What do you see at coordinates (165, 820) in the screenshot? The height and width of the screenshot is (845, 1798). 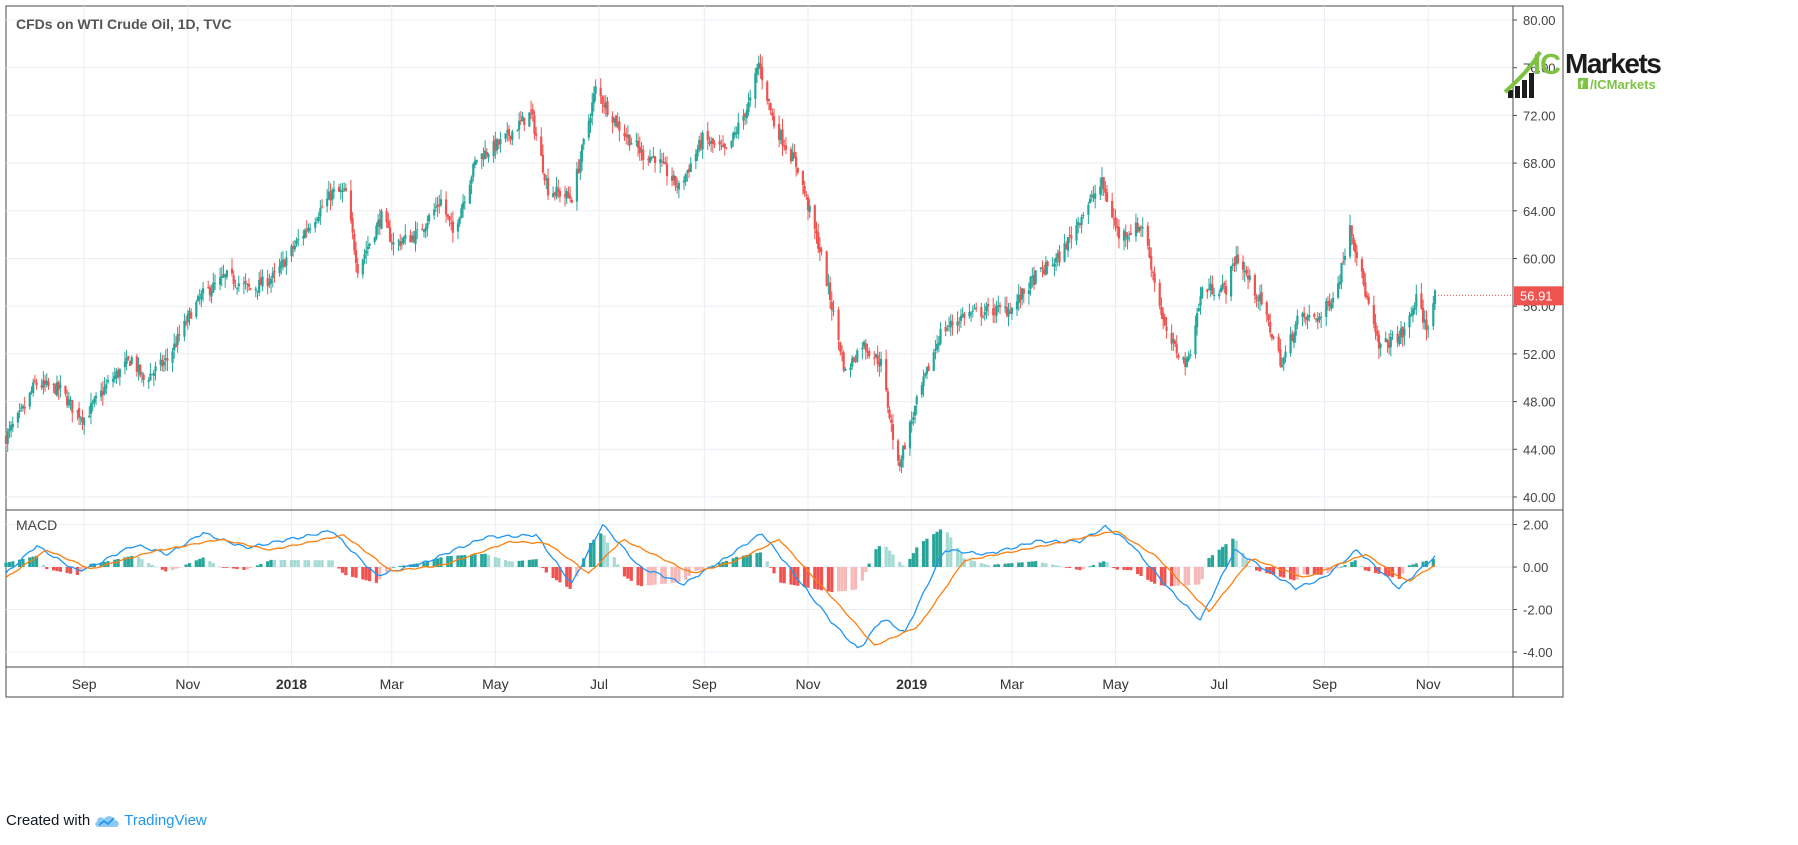 I see `tradingview-link: TradingView` at bounding box center [165, 820].